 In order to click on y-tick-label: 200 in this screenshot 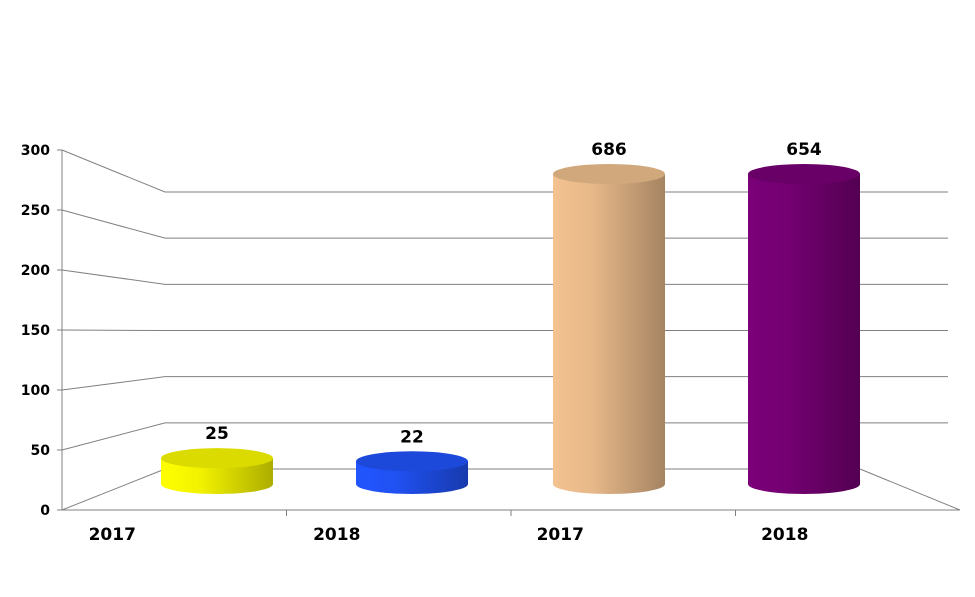, I will do `click(35, 271)`.